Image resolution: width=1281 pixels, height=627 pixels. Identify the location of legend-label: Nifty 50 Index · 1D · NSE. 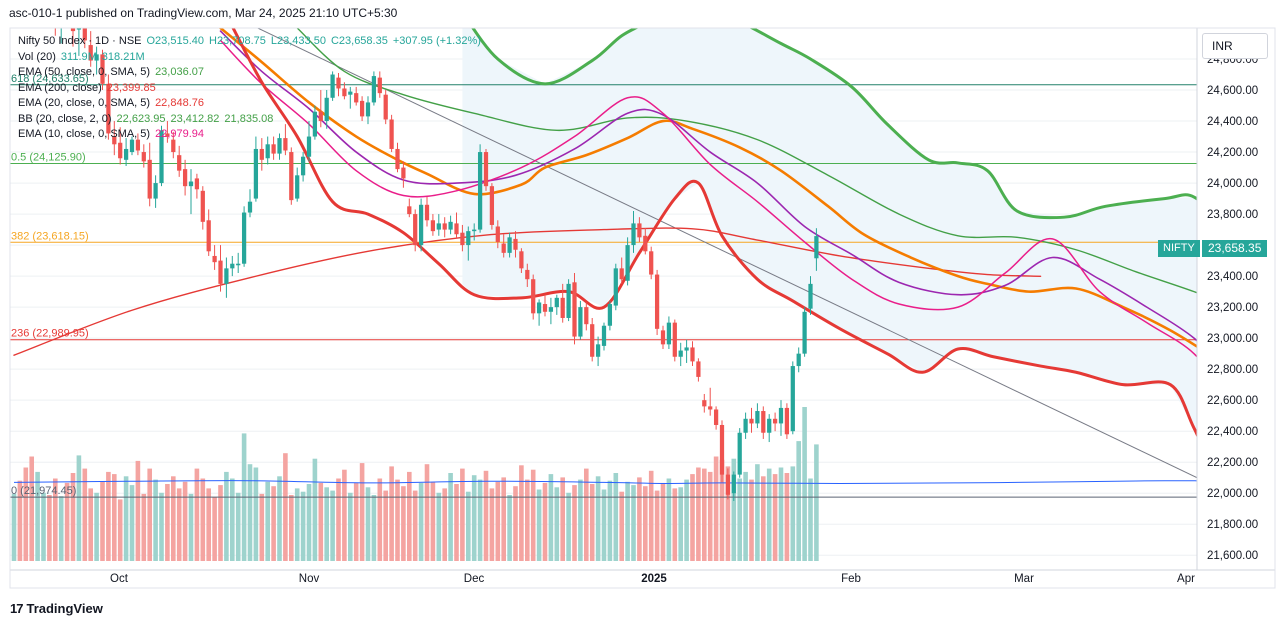
(80, 41).